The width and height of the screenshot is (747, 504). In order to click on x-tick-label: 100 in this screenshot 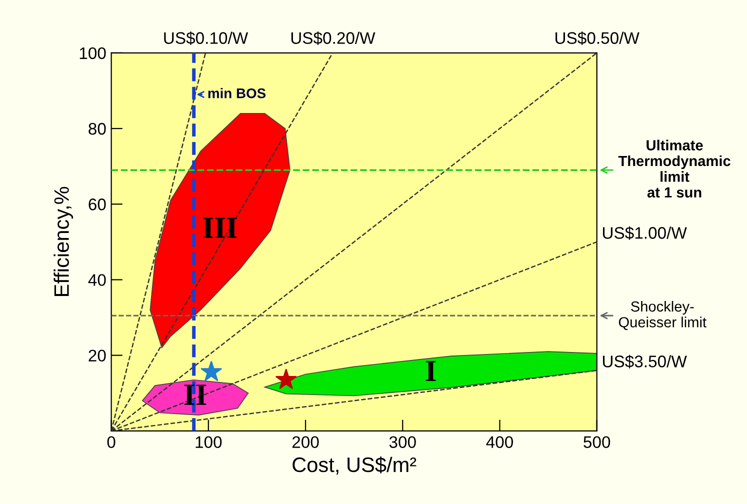, I will do `click(209, 442)`.